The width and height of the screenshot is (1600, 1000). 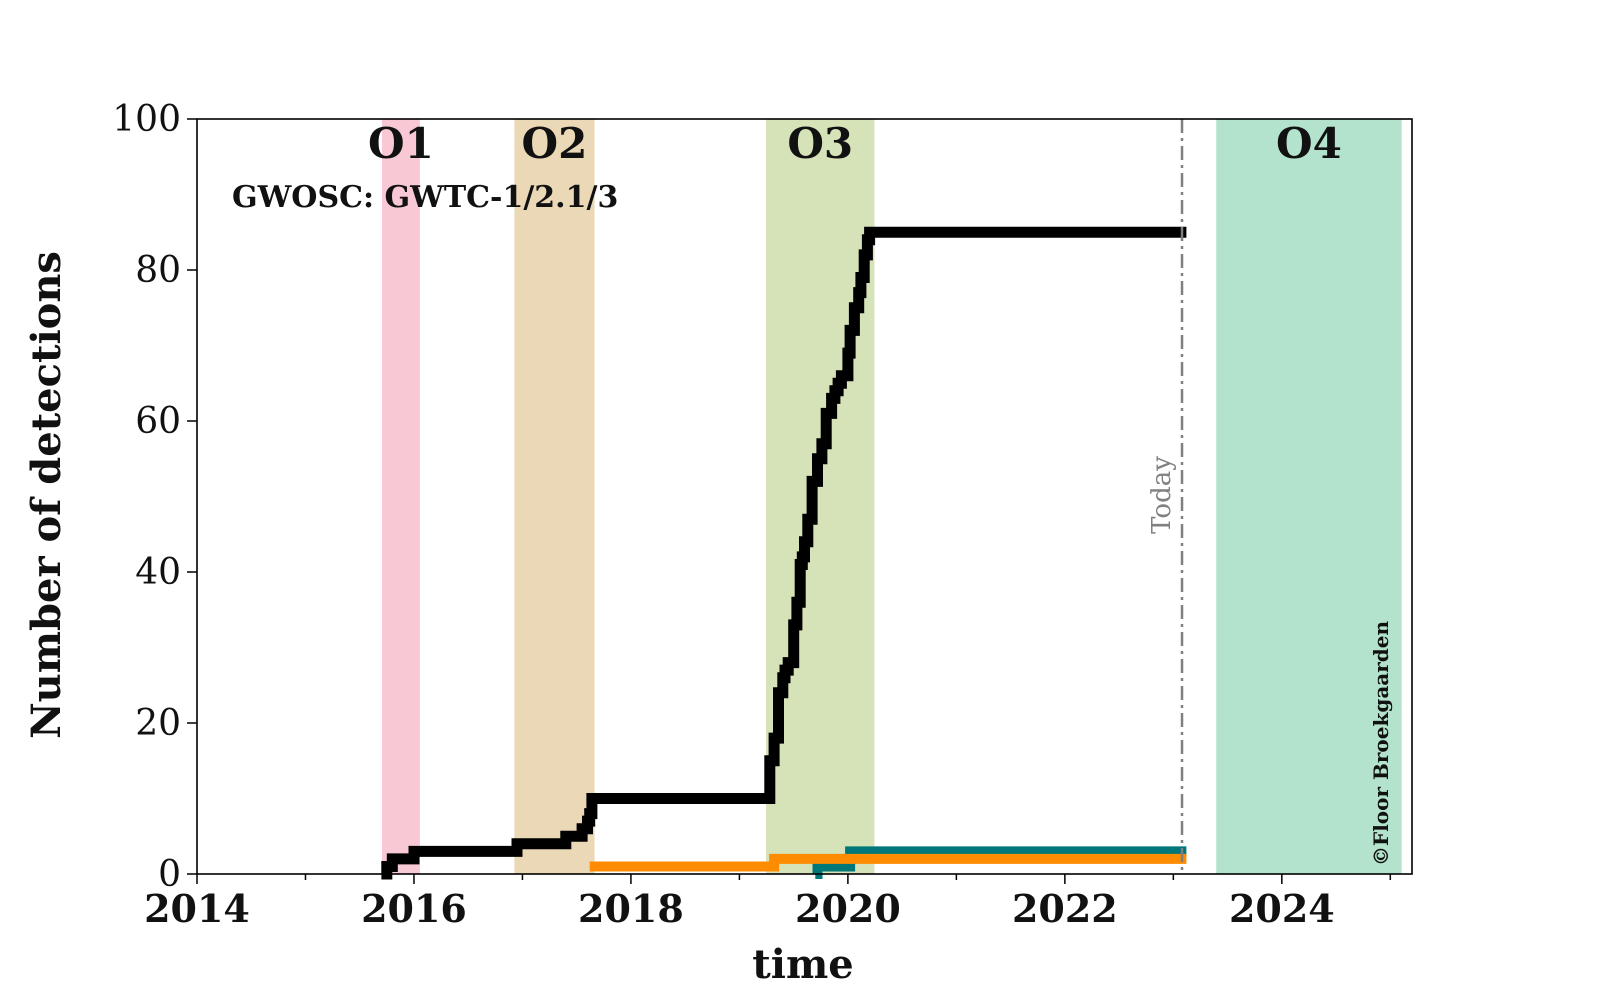 I want to click on today-marker: Today, so click(x=1165, y=496).